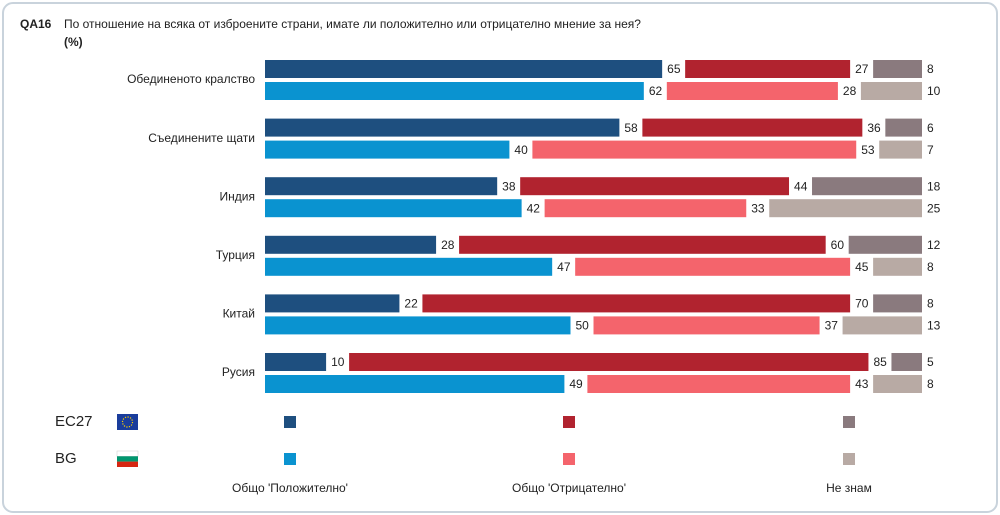  Describe the element at coordinates (239, 314) in the screenshot. I see `category-label: Китай` at that location.